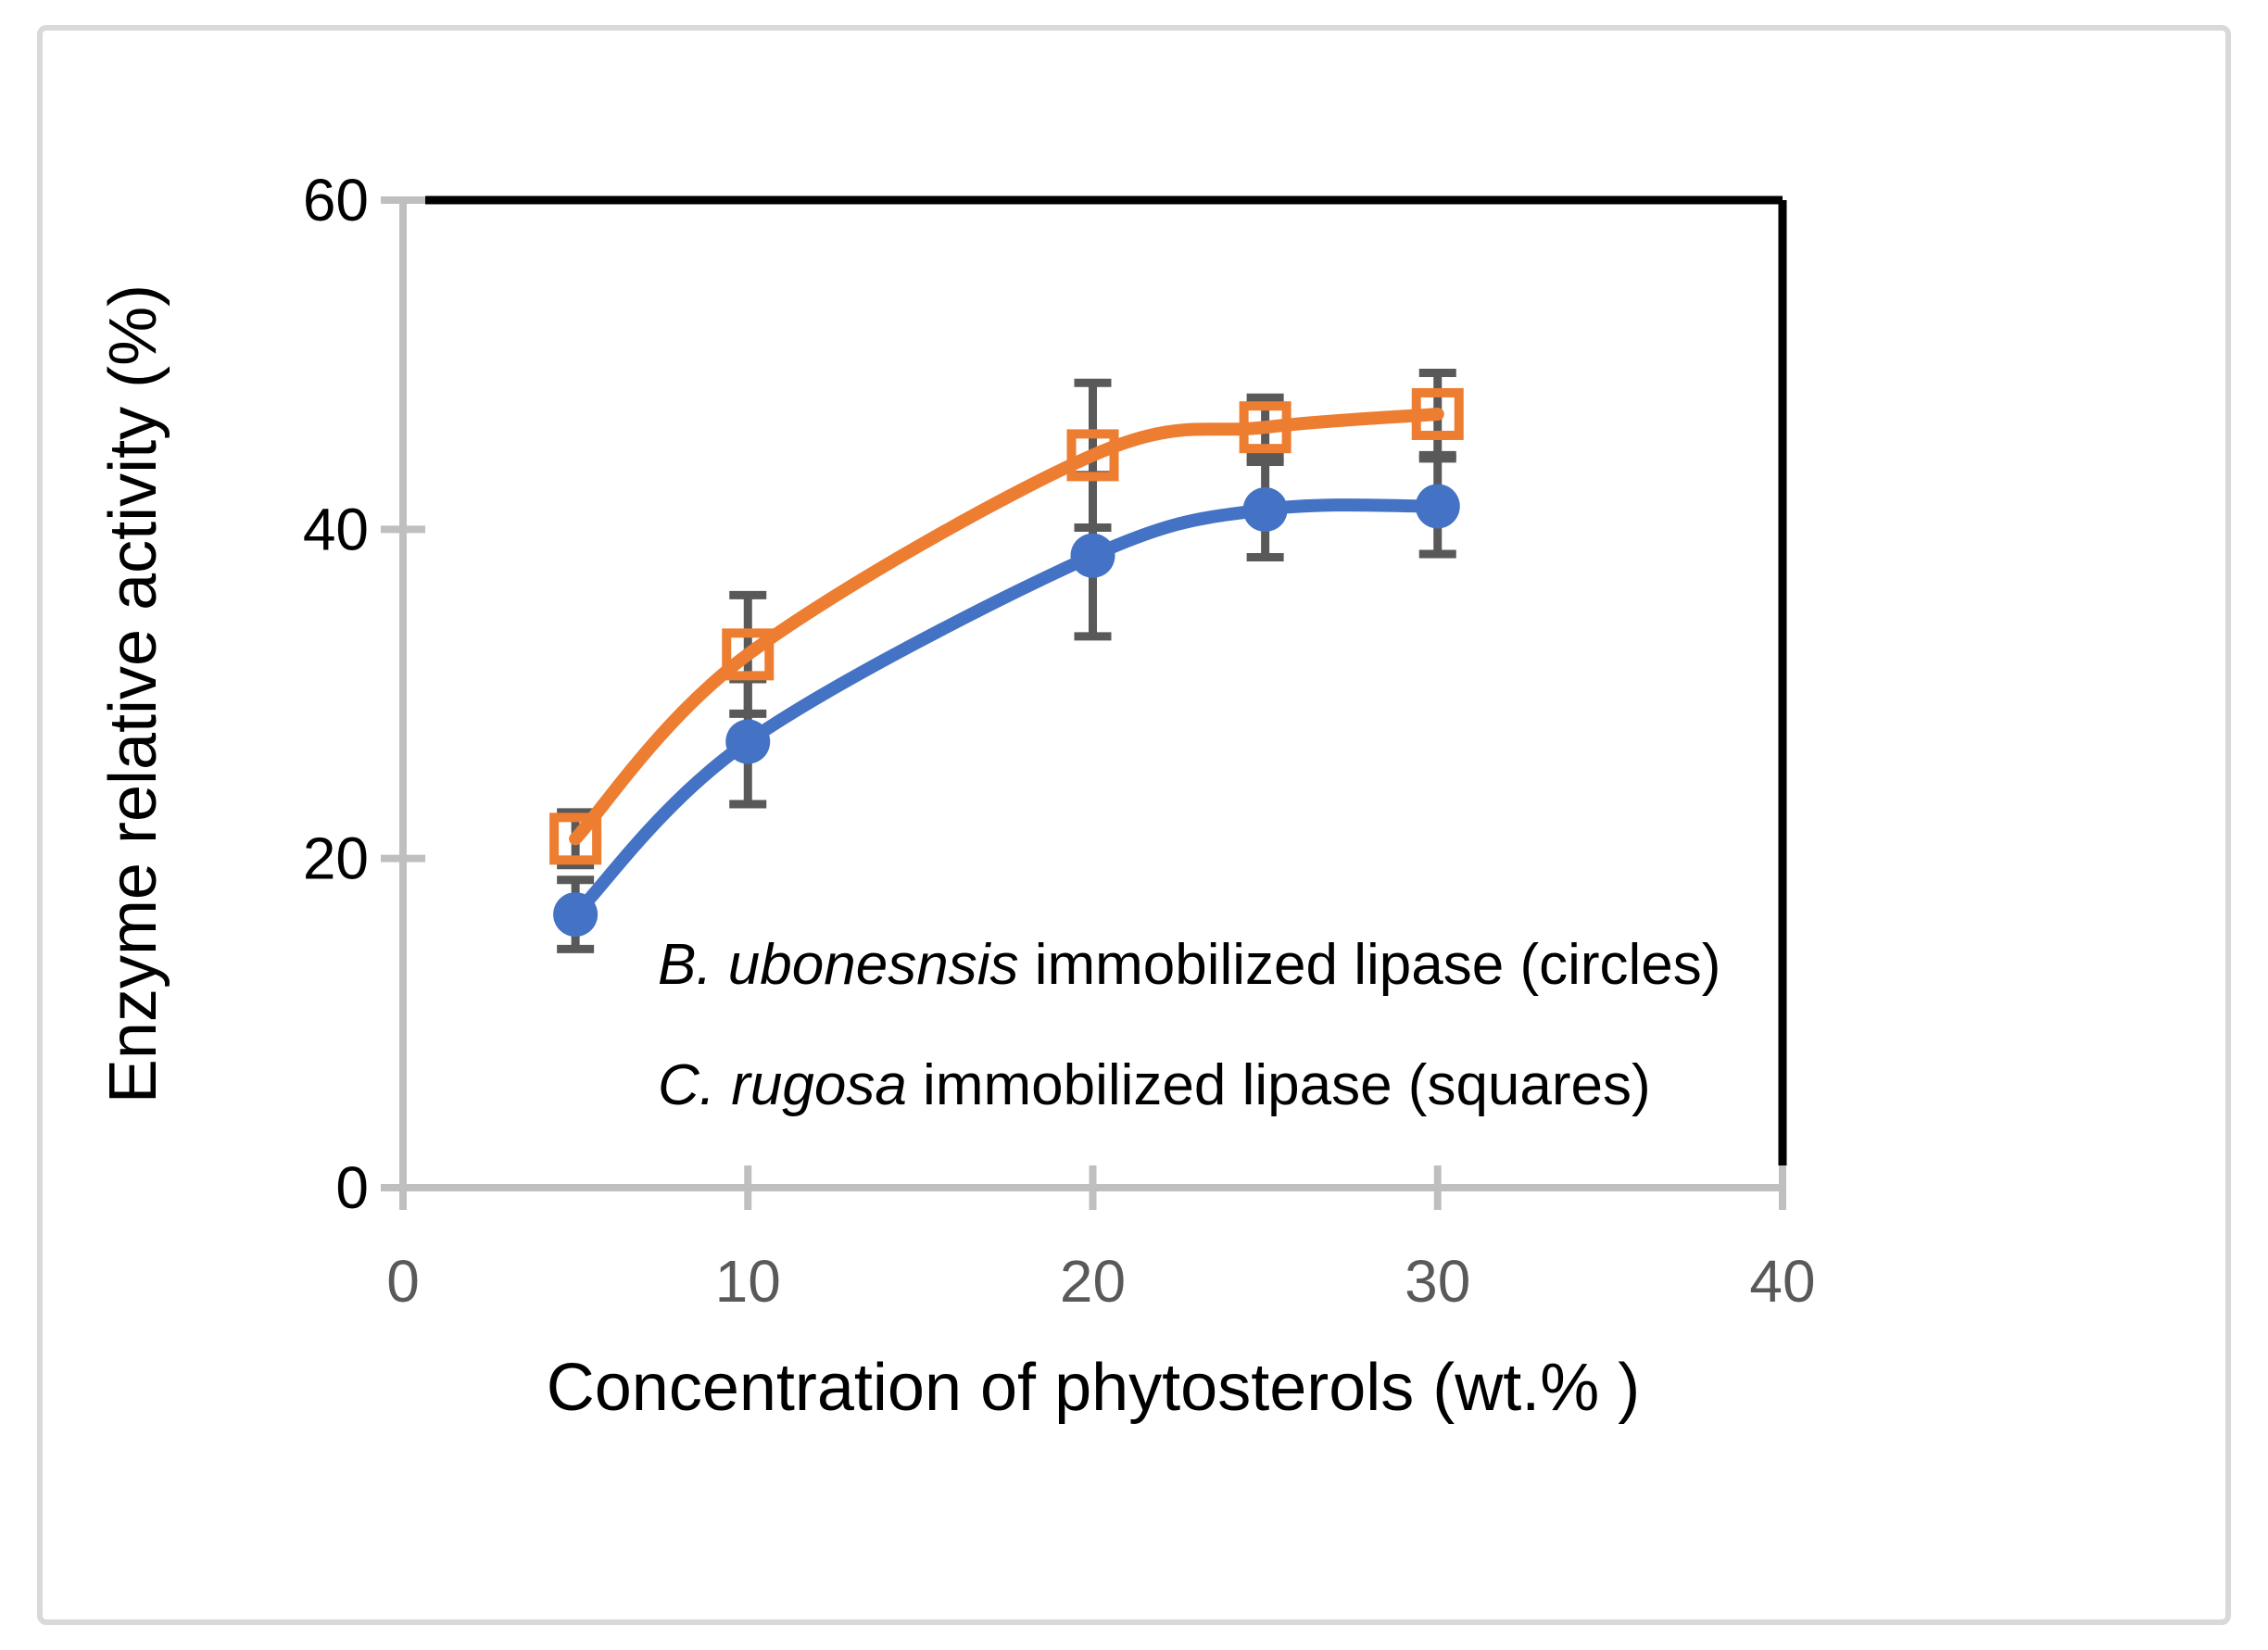  What do you see at coordinates (336, 529) in the screenshot?
I see `y-tick-label: 40` at bounding box center [336, 529].